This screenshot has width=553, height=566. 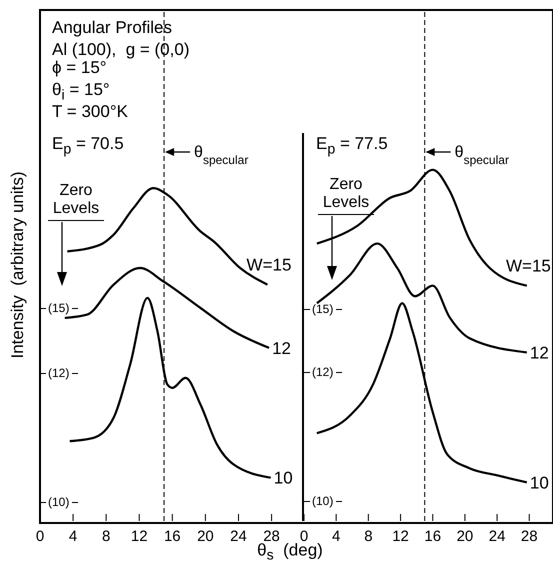 What do you see at coordinates (352, 146) in the screenshot?
I see `text: E$_{p}$ = 77.5` at bounding box center [352, 146].